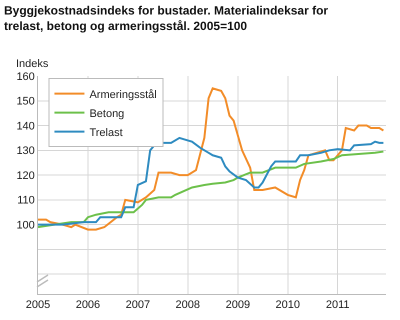 Image resolution: width=400 pixels, height=320 pixels. What do you see at coordinates (338, 305) in the screenshot?
I see `x-tick-label: 2011` at bounding box center [338, 305].